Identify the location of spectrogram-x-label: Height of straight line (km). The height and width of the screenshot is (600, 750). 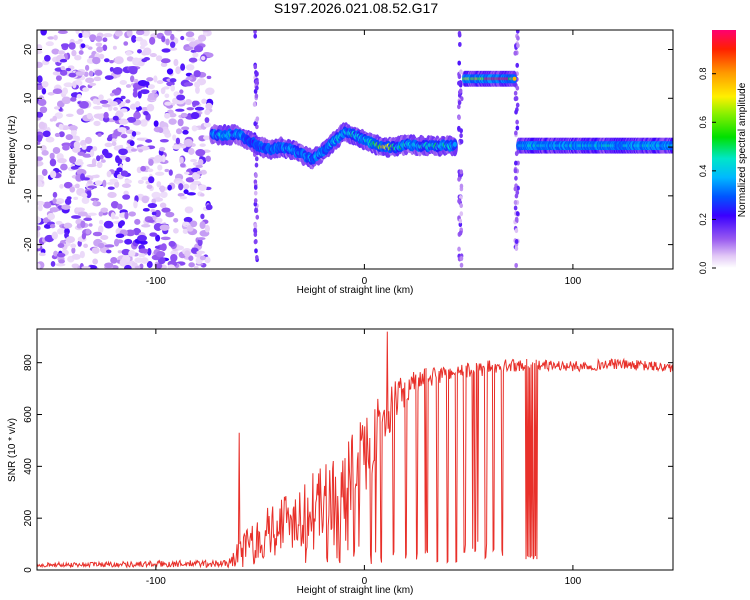
(355, 290).